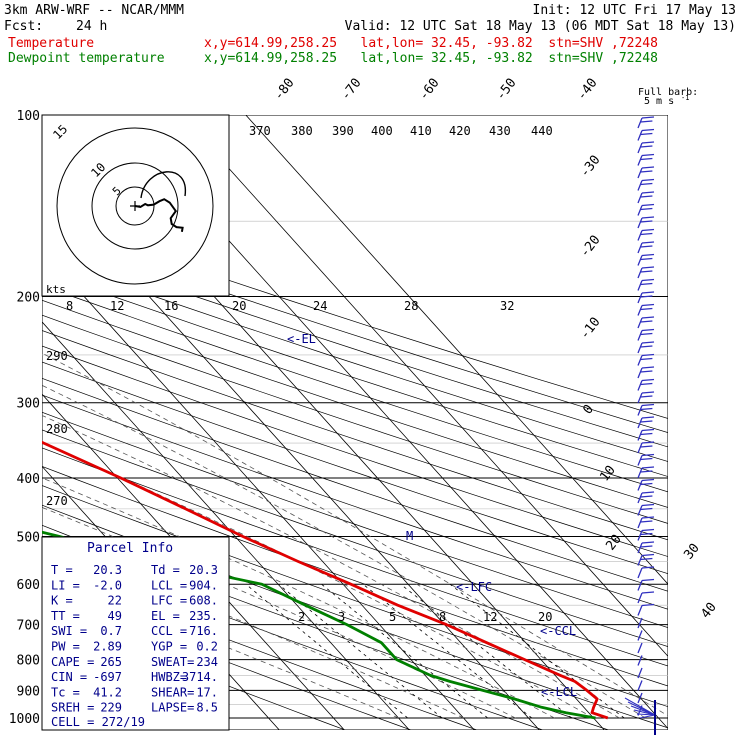  Describe the element at coordinates (165, 570) in the screenshot. I see `parcel-info-key: Td =` at that location.